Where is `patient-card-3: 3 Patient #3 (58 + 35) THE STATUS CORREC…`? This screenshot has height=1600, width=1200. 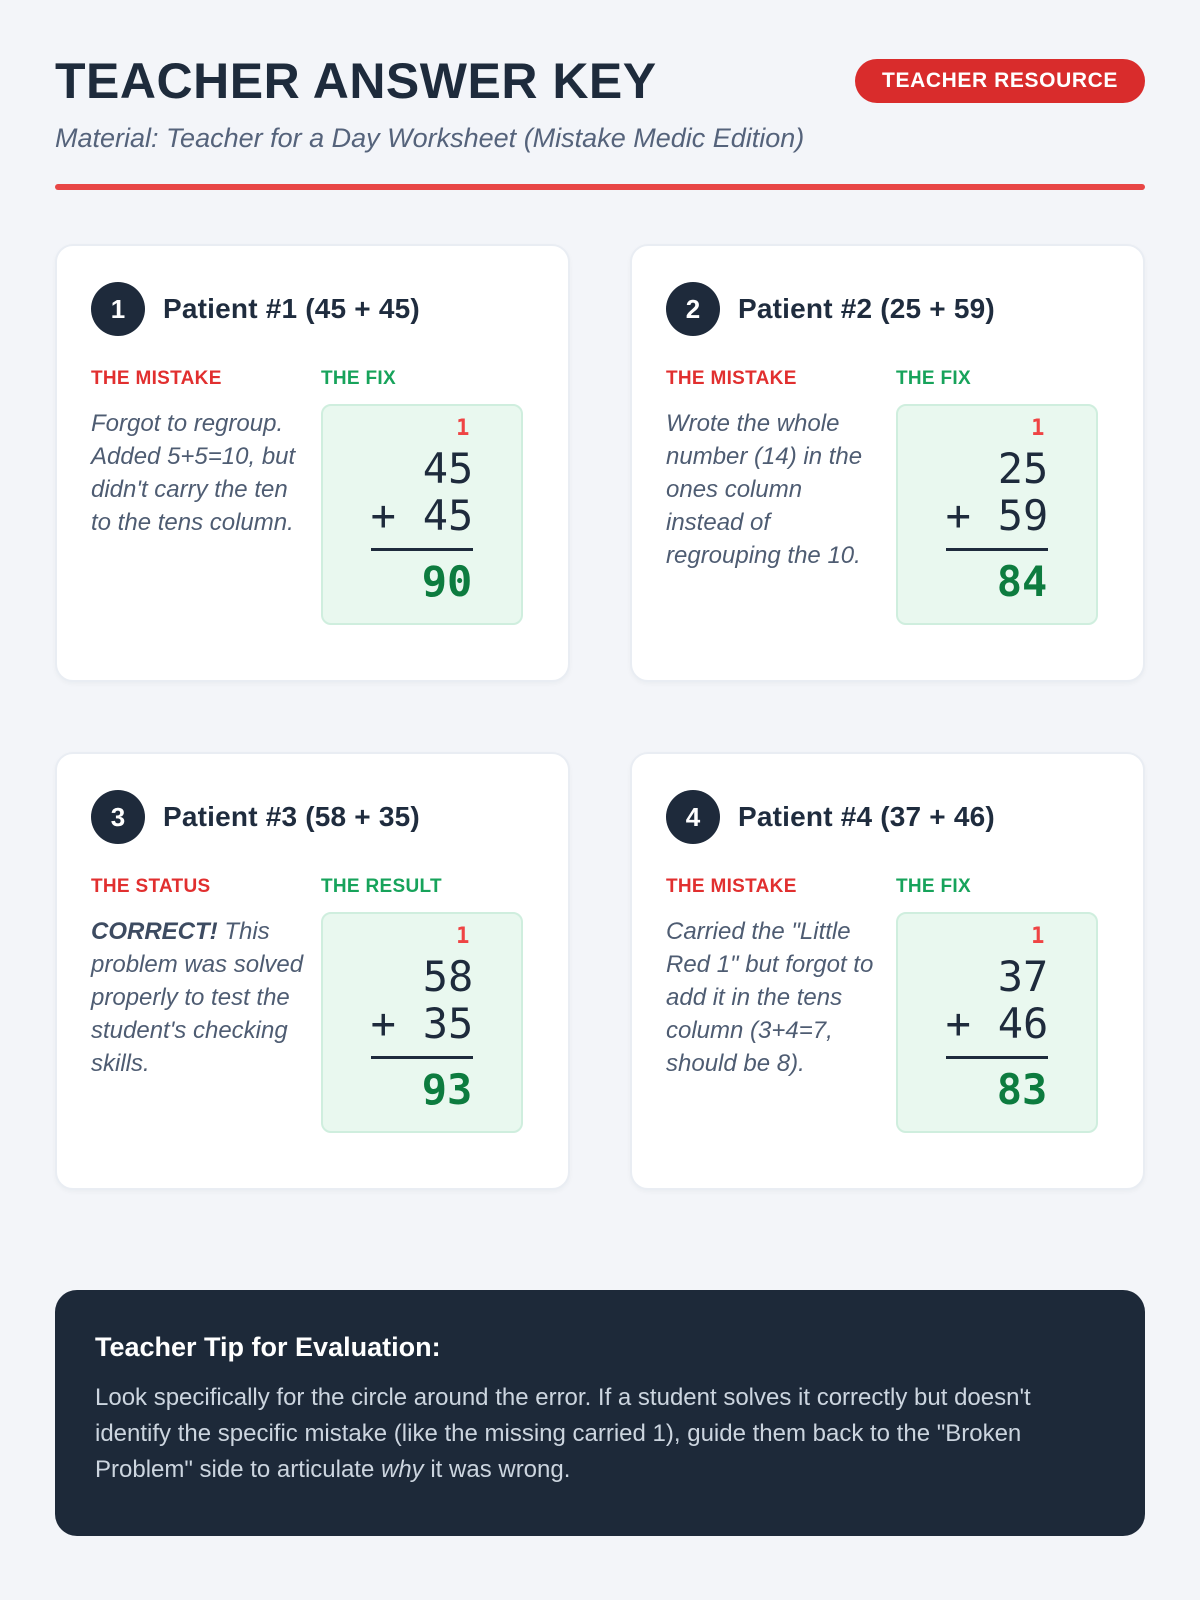 patient-card-3: 3 Patient #3 (58 + 35) THE STATUS CORREC… is located at coordinates (312, 971).